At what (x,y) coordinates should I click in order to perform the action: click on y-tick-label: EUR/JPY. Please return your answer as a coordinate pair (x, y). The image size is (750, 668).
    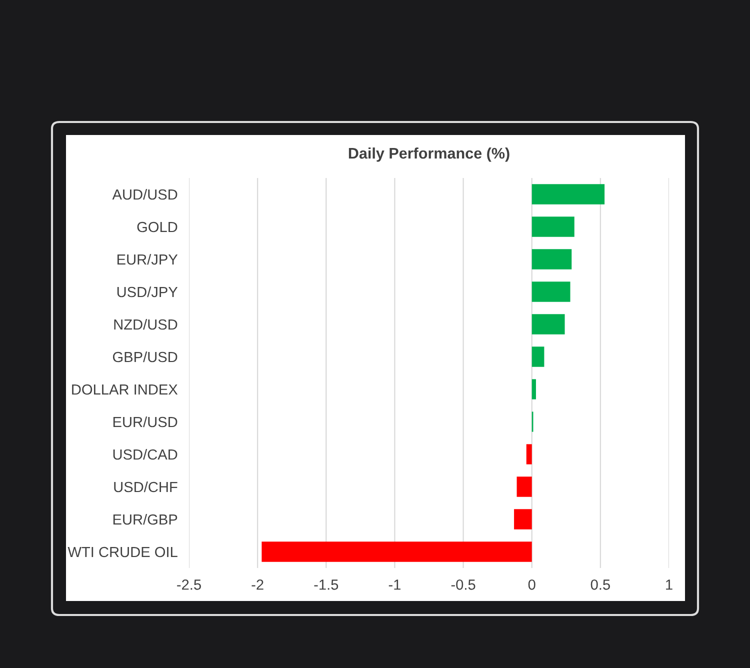
    Looking at the image, I should click on (147, 259).